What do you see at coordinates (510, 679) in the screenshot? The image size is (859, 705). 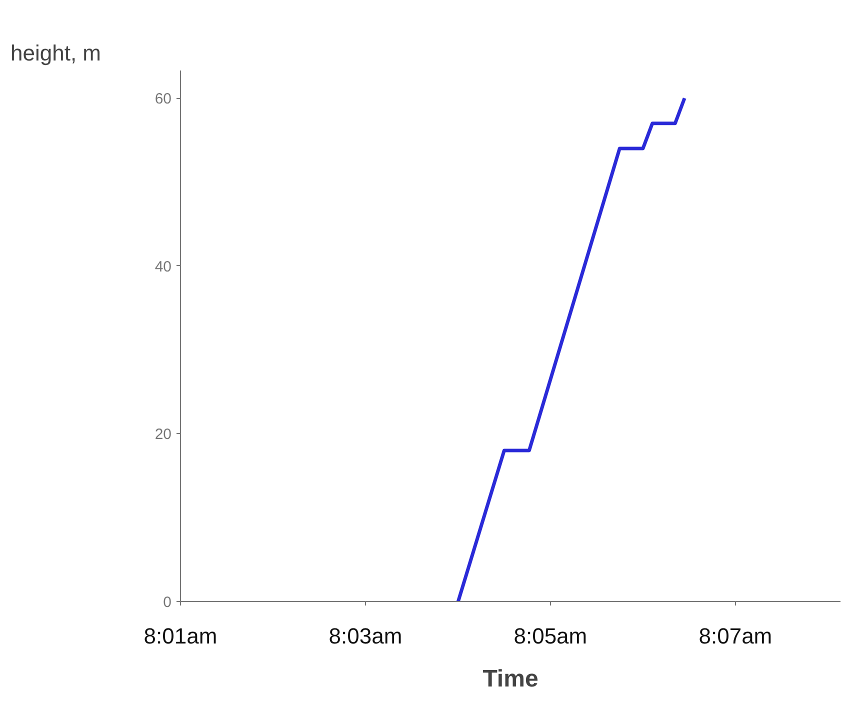 I see `x-axis-title: Time` at bounding box center [510, 679].